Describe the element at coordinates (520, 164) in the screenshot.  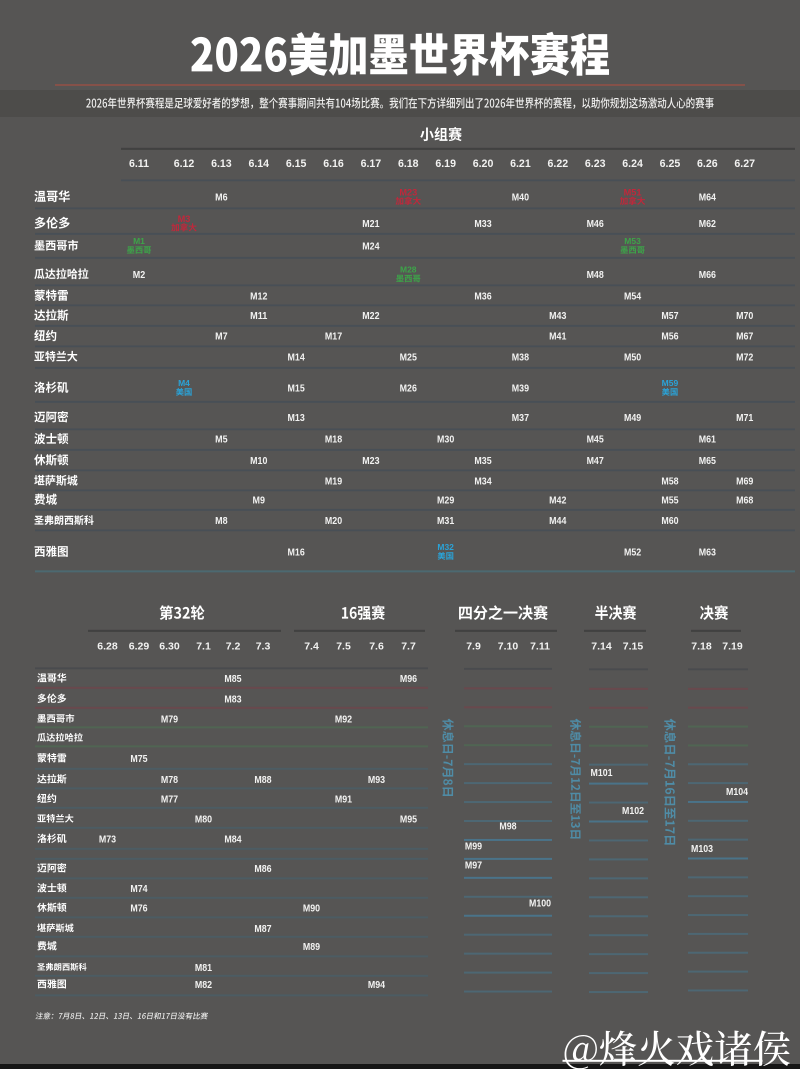
I see `svg-text: 6.21` at that location.